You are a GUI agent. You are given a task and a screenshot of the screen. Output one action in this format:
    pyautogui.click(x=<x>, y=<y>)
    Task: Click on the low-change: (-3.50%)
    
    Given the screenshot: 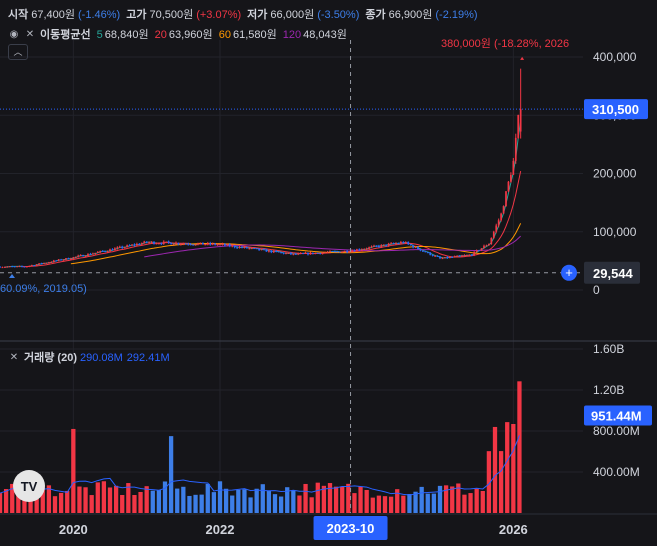 What is the action you would take?
    pyautogui.click(x=338, y=15)
    